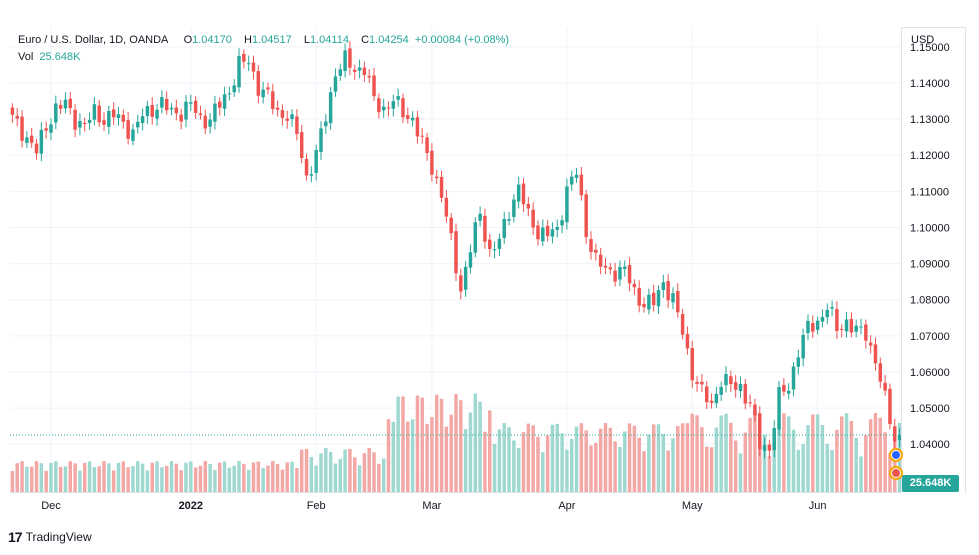  Describe the element at coordinates (271, 40) in the screenshot. I see `high-value: 1.04517` at that location.